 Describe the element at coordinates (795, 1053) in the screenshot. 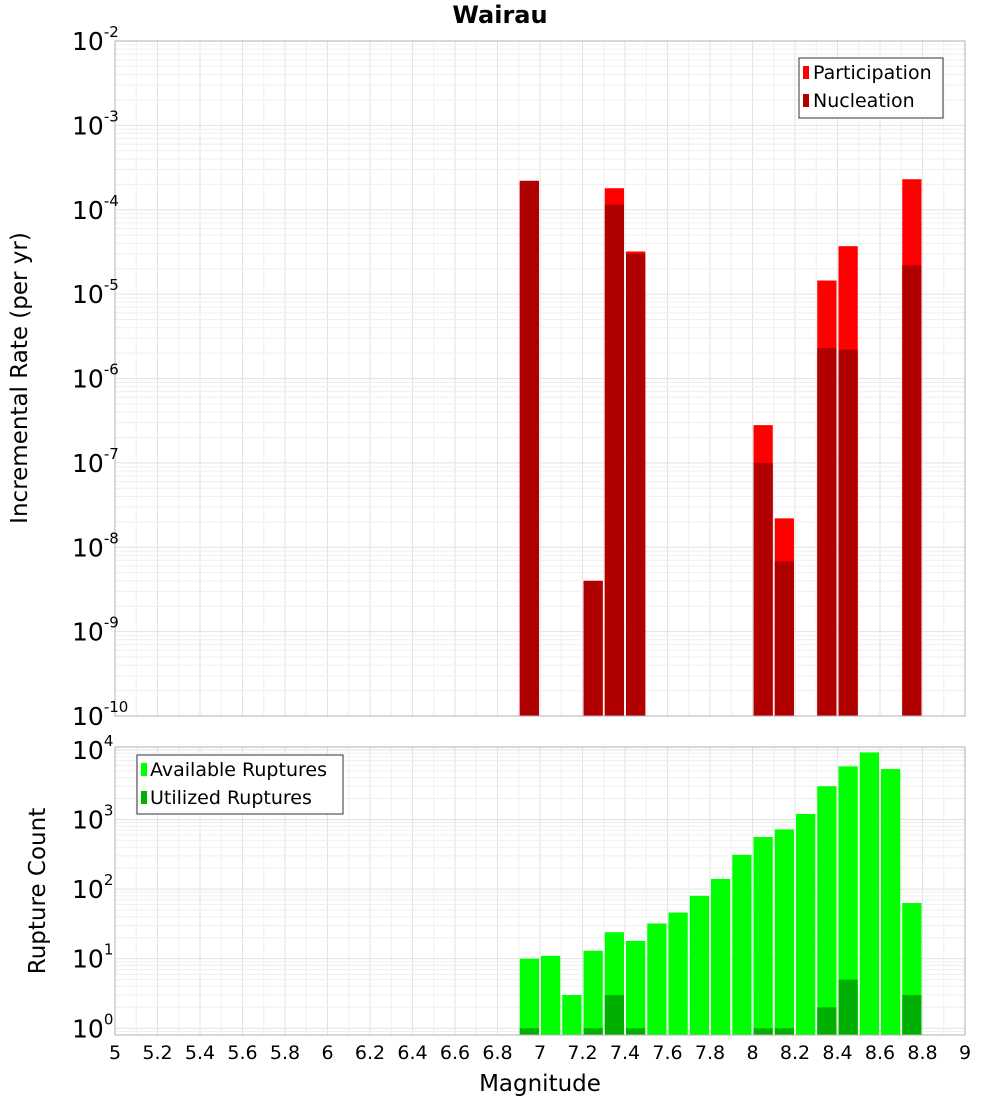

I see `x-tick-label: 8.2` at that location.